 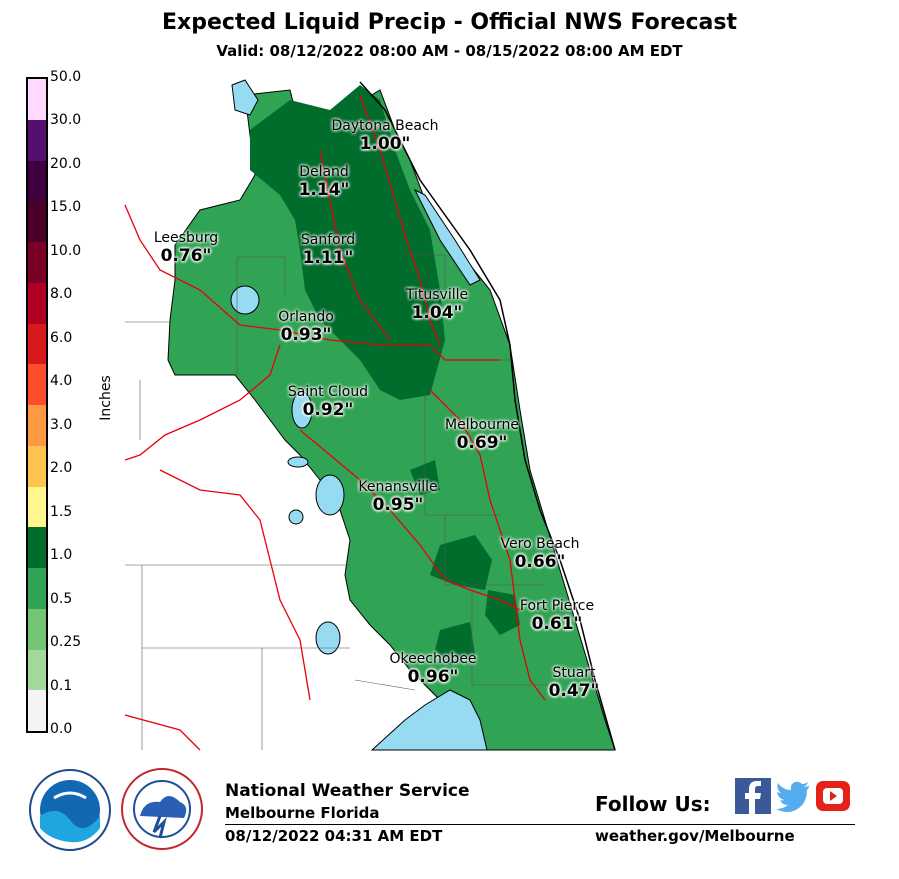 What do you see at coordinates (398, 505) in the screenshot?
I see `city-precip-value: 0.95"` at bounding box center [398, 505].